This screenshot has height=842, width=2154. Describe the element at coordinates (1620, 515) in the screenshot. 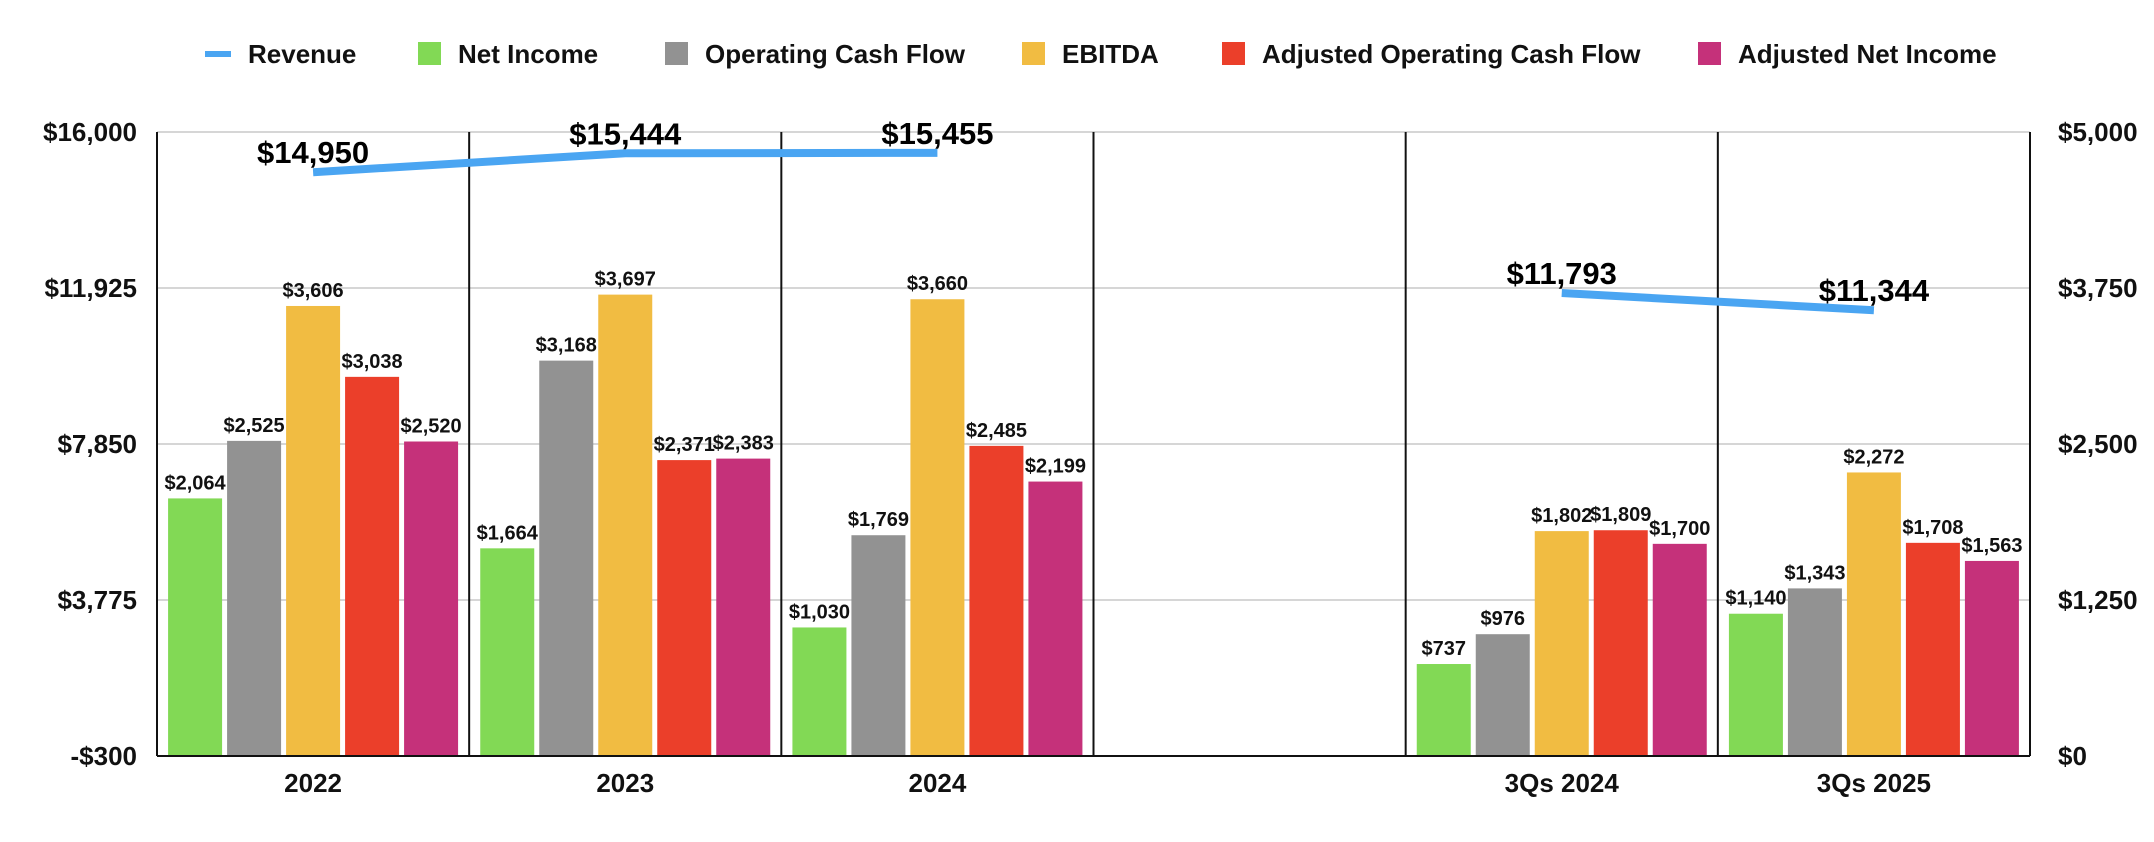

I see `bar-value-label: $1,809` at that location.